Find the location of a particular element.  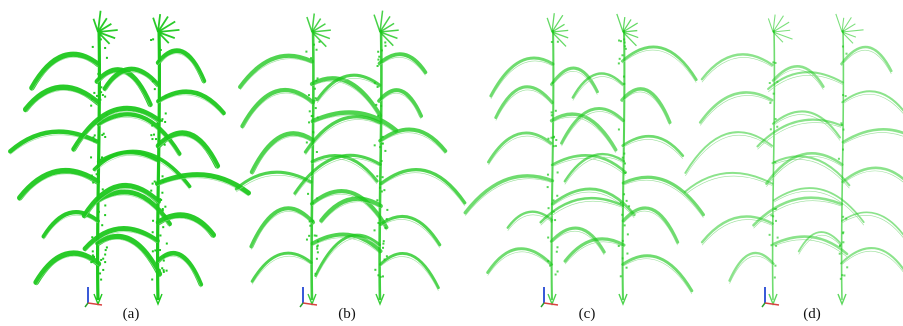

stalk-base is located at coordinates (158, 299).